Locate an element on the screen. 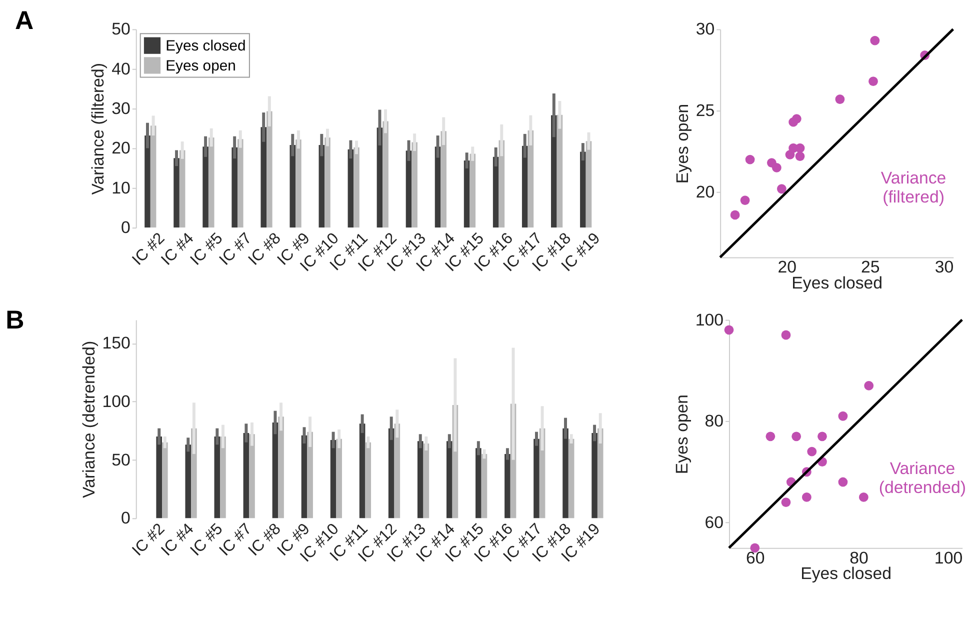  y-tick-label: 150 is located at coordinates (116, 343).